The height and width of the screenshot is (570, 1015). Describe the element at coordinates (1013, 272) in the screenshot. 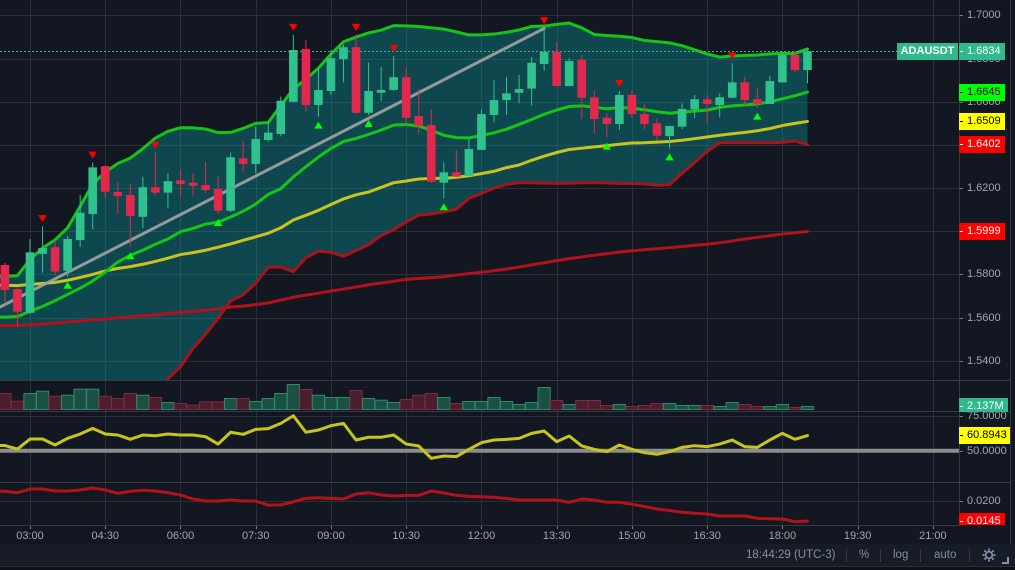

I see `window-right-edge` at that location.